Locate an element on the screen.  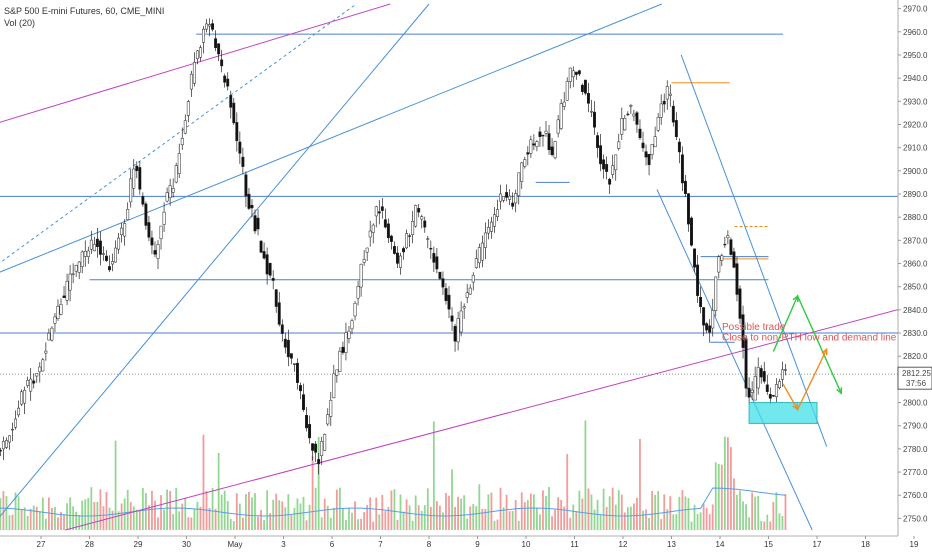
price-tick-label: 2770.0 is located at coordinates (915, 472).